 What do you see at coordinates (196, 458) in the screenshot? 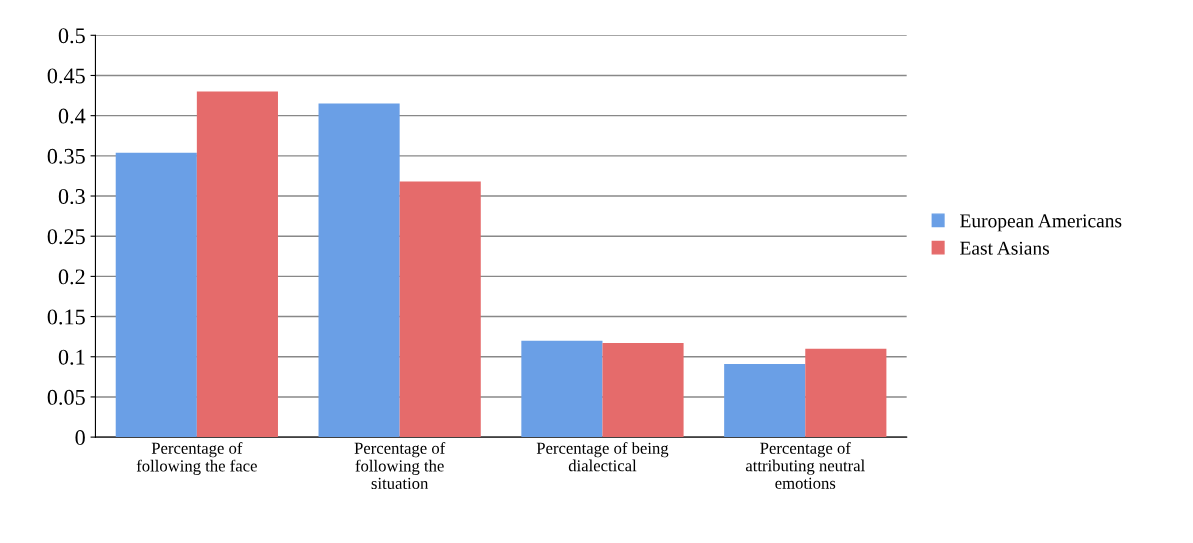
I see `x-tick-label: Percentage of following the face` at bounding box center [196, 458].